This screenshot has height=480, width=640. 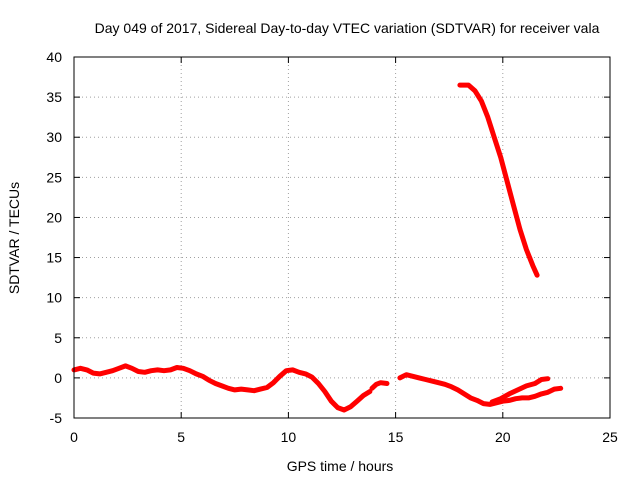 I want to click on x-tick-label: 15, so click(x=396, y=437).